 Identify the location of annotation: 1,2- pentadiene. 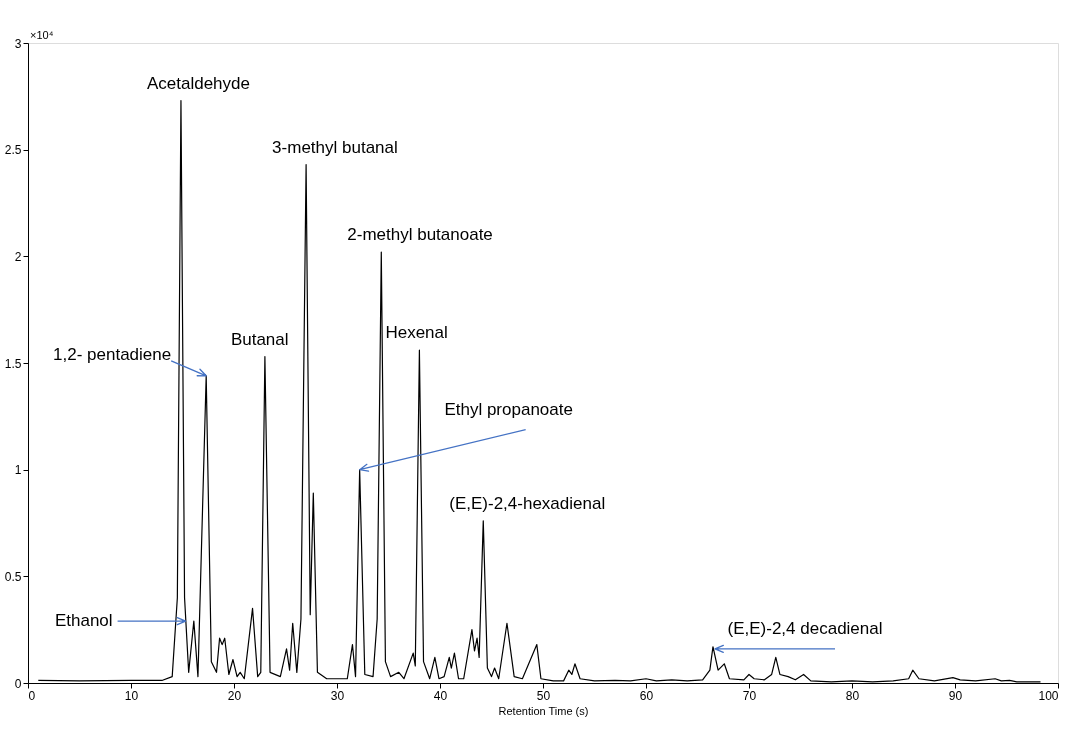
(112, 354).